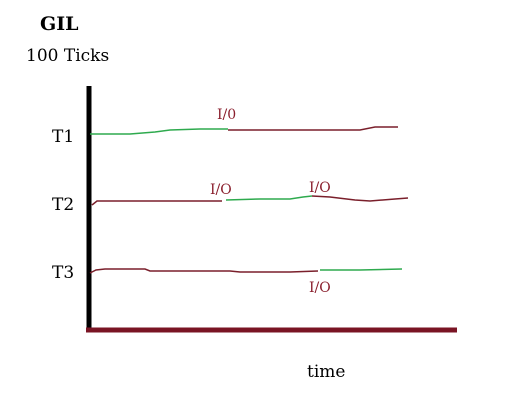 This screenshot has width=524, height=409. Describe the element at coordinates (320, 288) in the screenshot. I see `t3-io-label: I/O` at that location.